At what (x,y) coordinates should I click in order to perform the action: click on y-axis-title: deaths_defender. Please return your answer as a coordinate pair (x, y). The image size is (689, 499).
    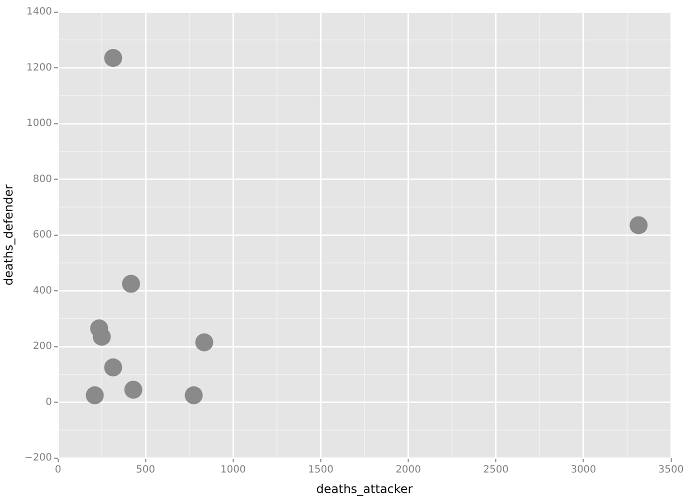
    Looking at the image, I should click on (8, 235).